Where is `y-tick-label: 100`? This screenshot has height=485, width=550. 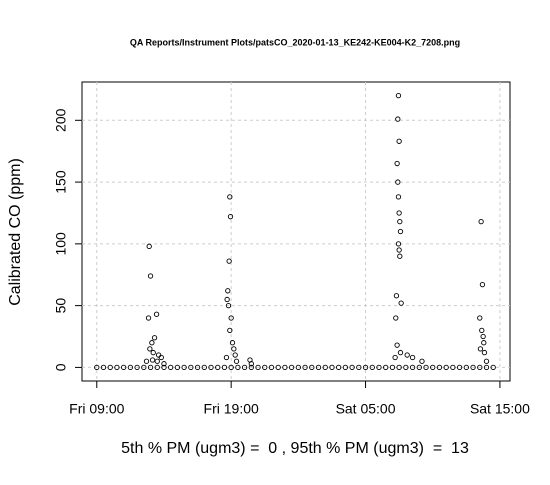
y-tick-label: 100 is located at coordinates (61, 244).